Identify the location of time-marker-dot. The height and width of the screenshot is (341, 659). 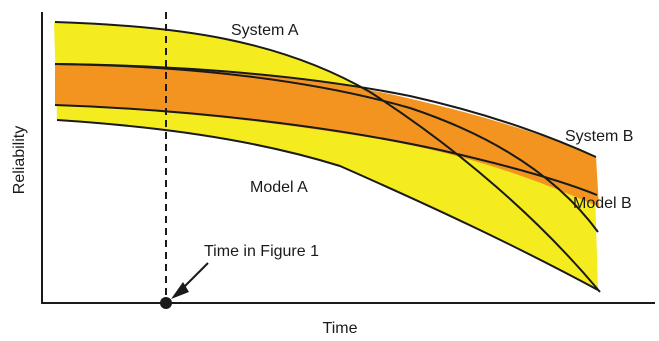
(166, 303).